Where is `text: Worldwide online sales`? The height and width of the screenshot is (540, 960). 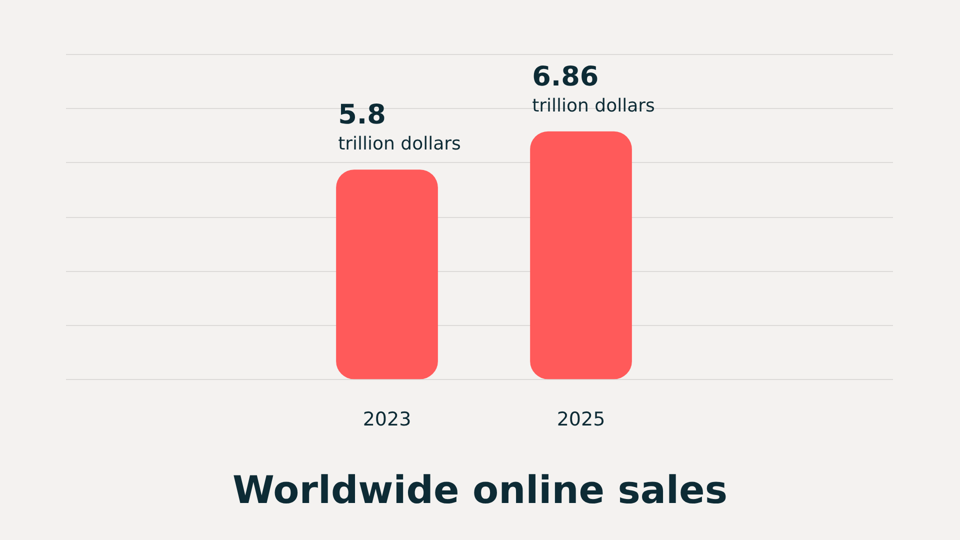 text: Worldwide online sales is located at coordinates (480, 490).